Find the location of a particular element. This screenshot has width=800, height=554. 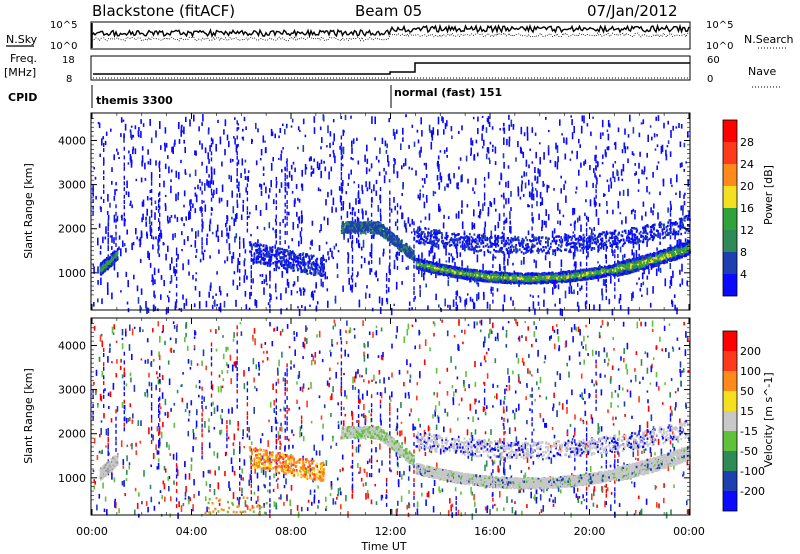

cpid-label: CPID is located at coordinates (22, 97).